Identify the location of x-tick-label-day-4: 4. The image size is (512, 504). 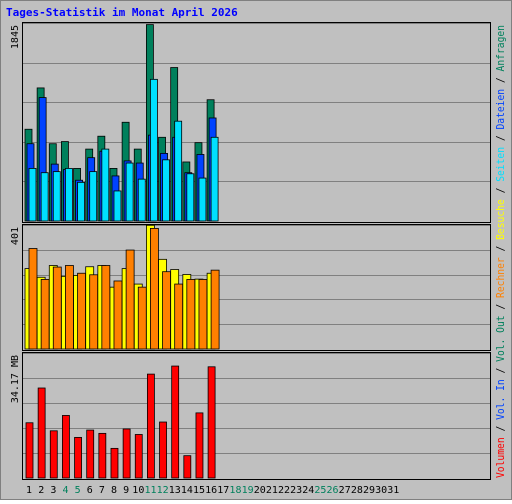
(65, 490).